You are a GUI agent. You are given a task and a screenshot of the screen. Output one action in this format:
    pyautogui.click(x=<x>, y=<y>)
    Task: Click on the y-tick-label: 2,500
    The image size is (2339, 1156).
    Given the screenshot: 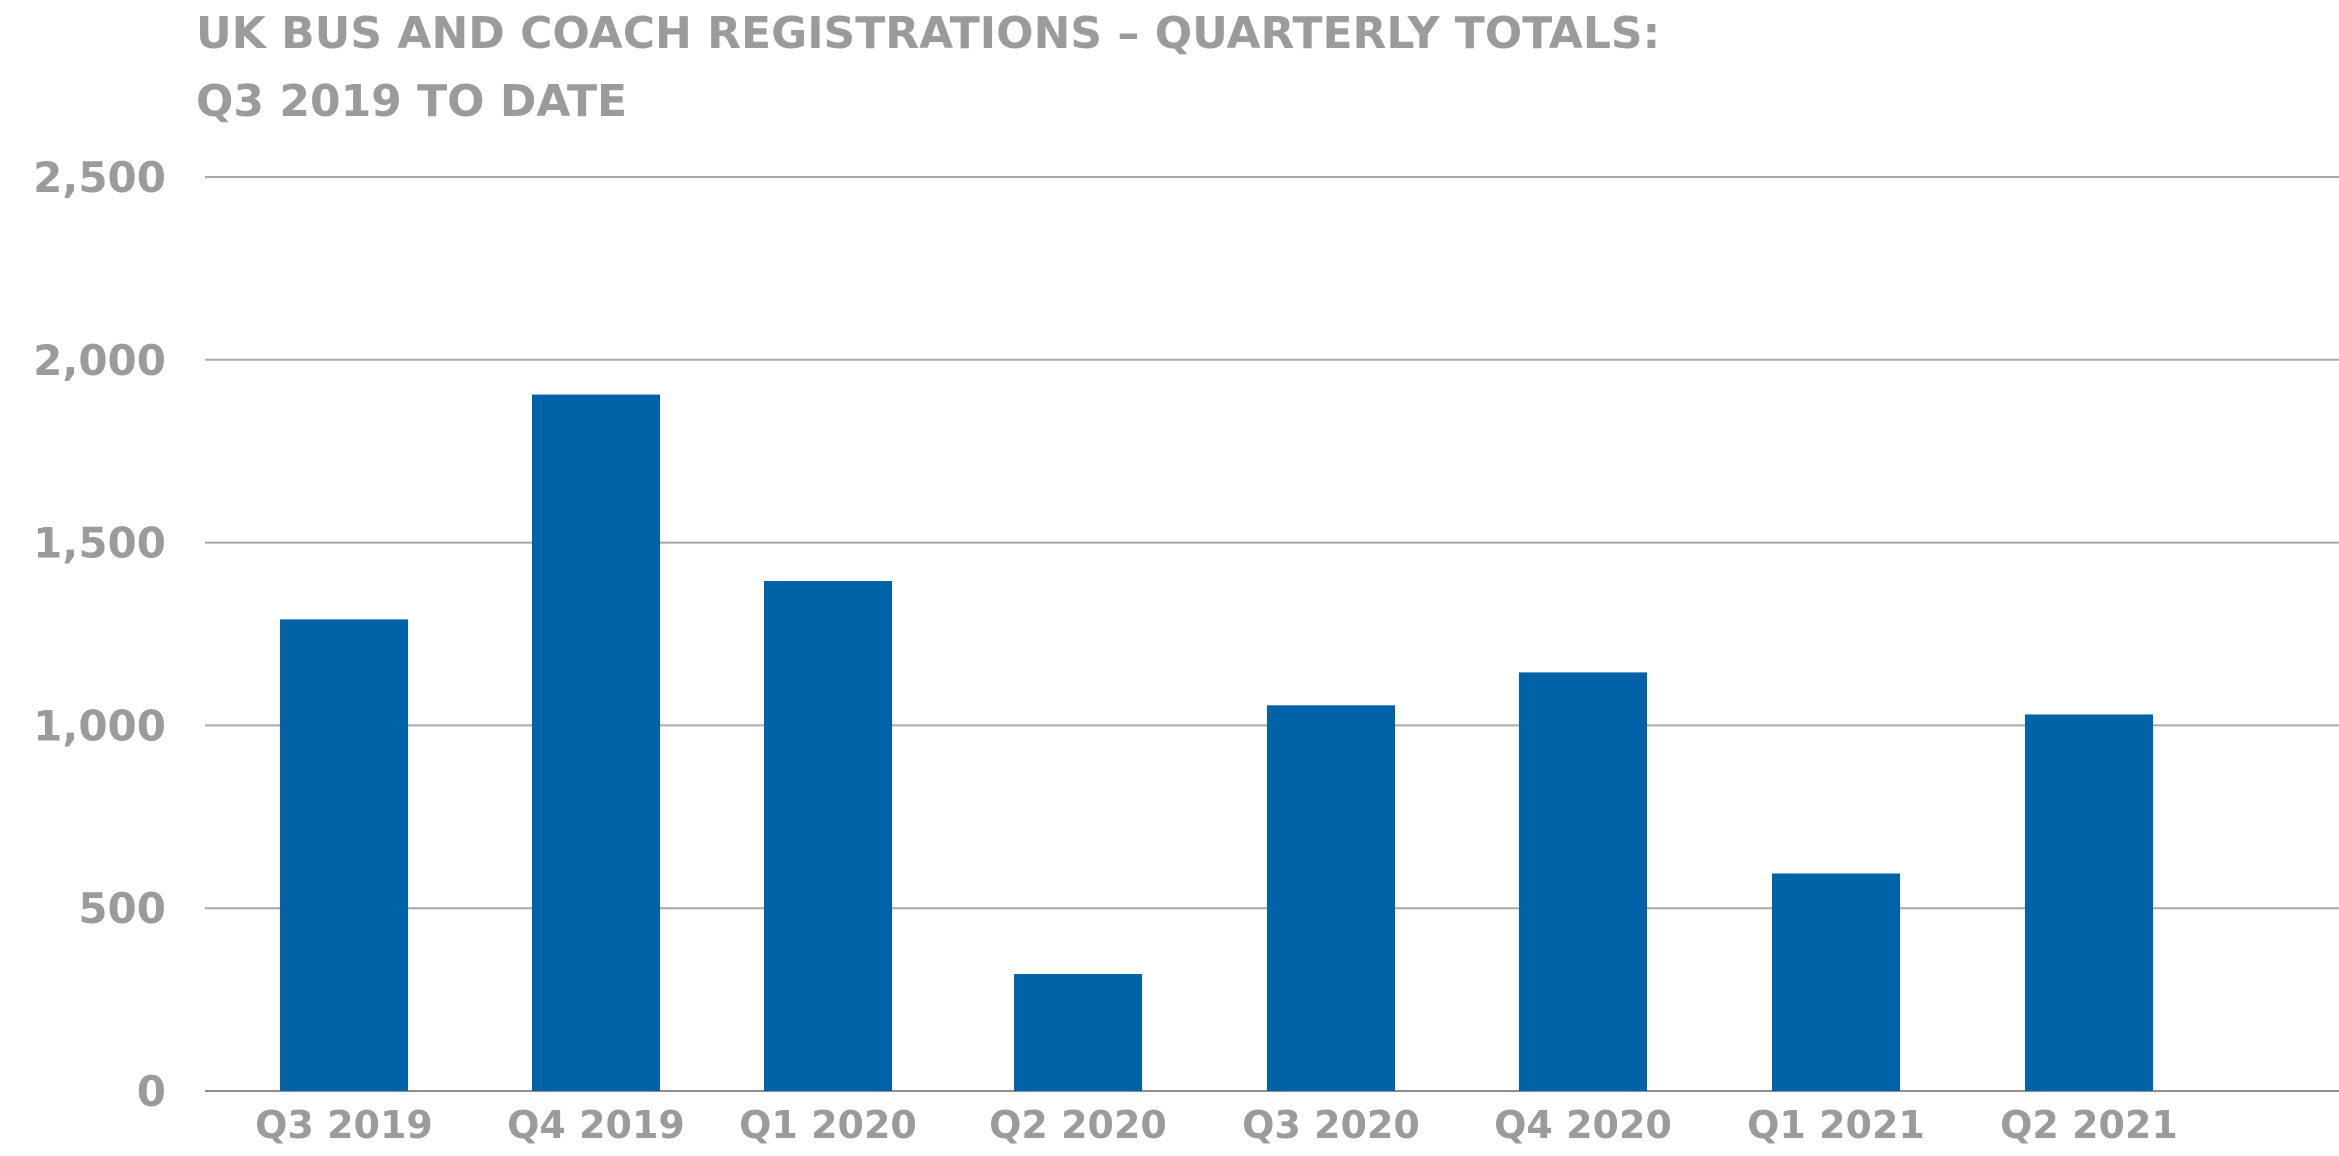 What is the action you would take?
    pyautogui.click(x=99, y=177)
    